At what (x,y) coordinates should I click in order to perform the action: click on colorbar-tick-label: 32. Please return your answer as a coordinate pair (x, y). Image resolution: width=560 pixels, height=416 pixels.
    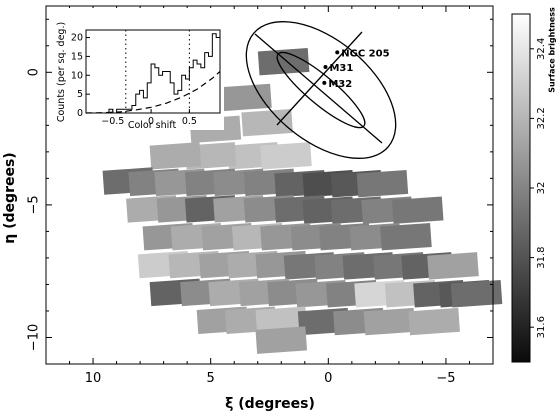
    Looking at the image, I should click on (541, 188).